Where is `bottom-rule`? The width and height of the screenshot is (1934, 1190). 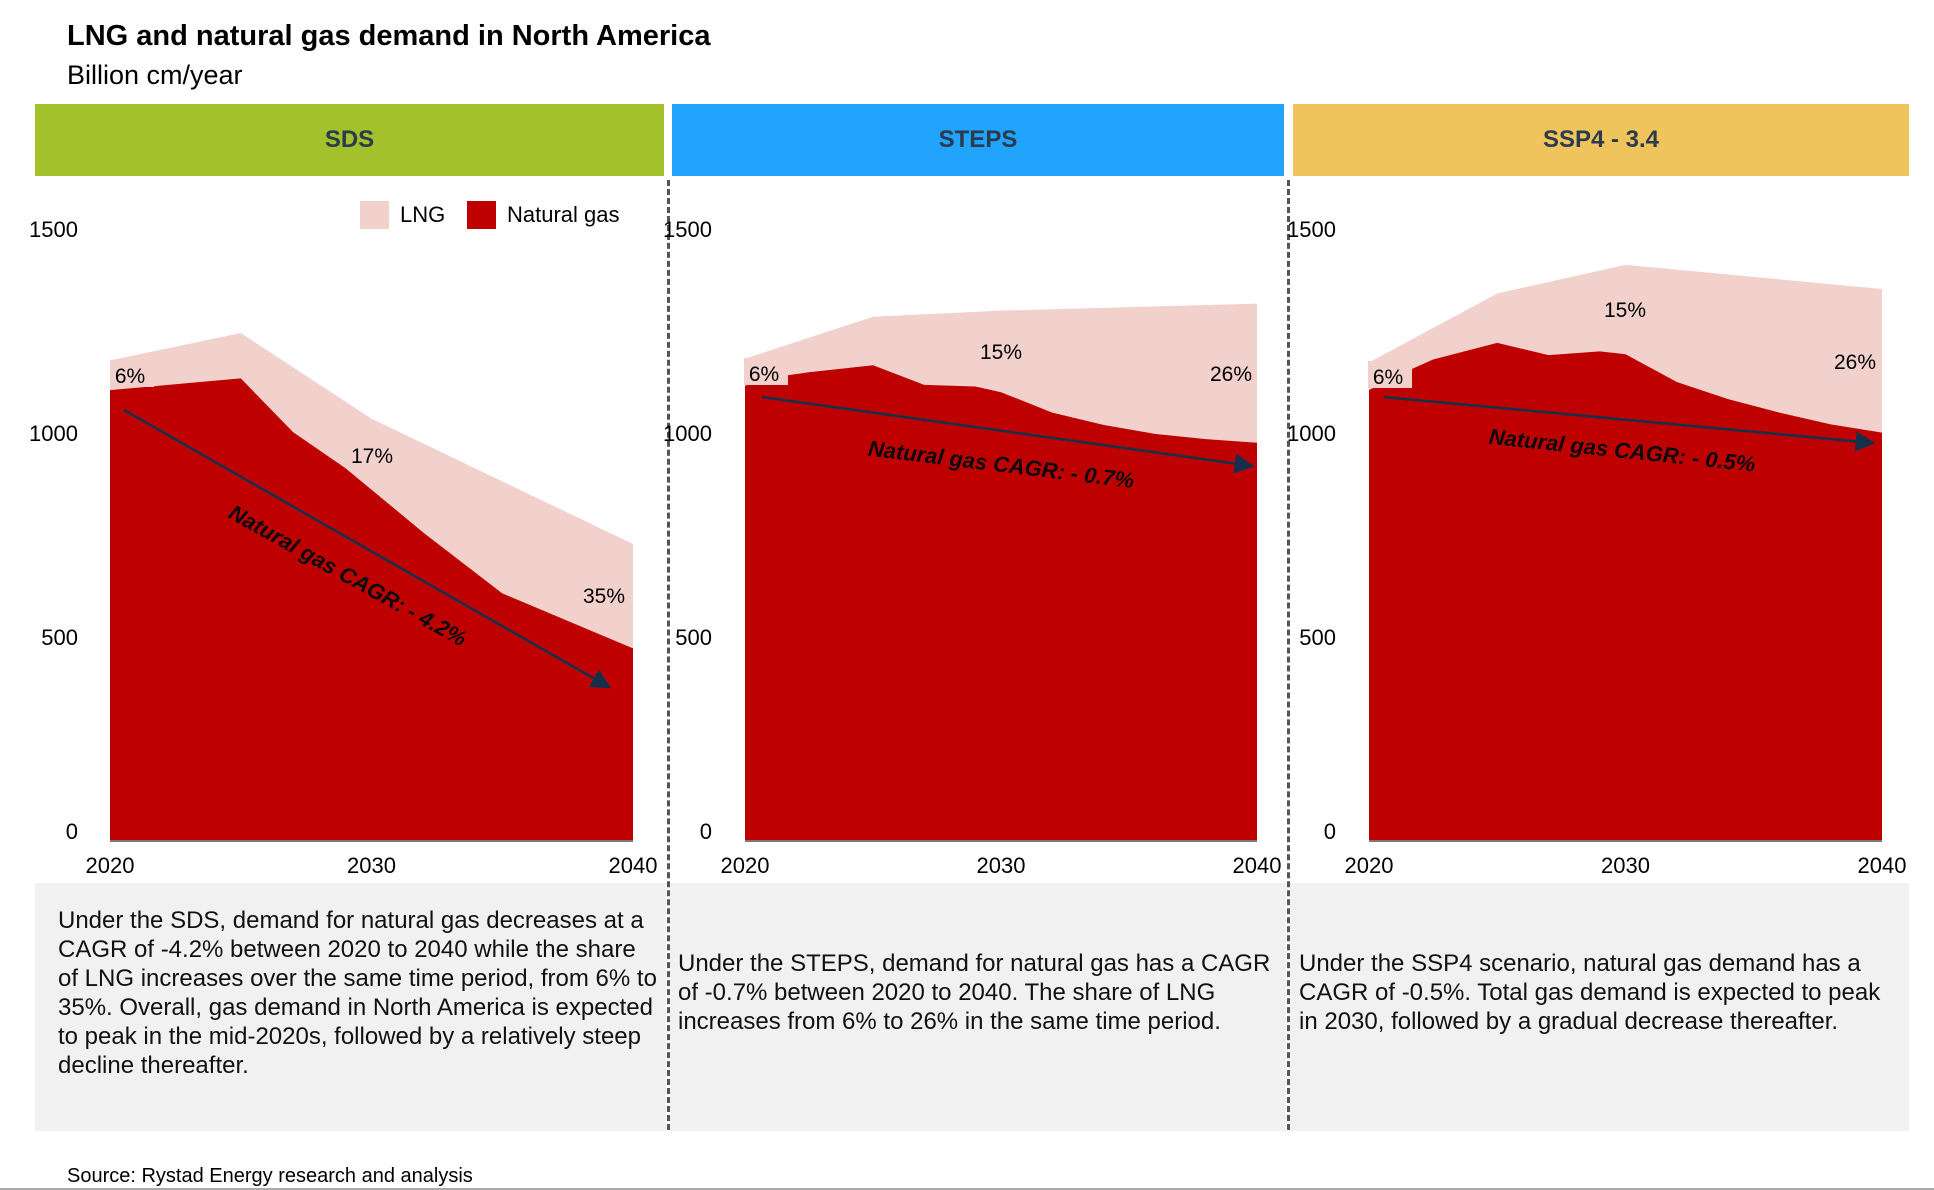
bottom-rule is located at coordinates (967, 1189).